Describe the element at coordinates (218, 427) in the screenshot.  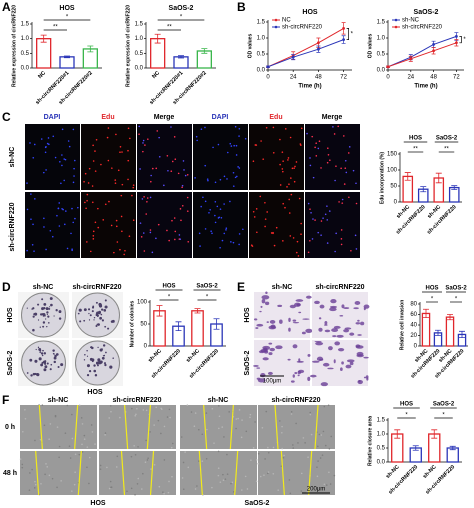
I see `photo` at that location.